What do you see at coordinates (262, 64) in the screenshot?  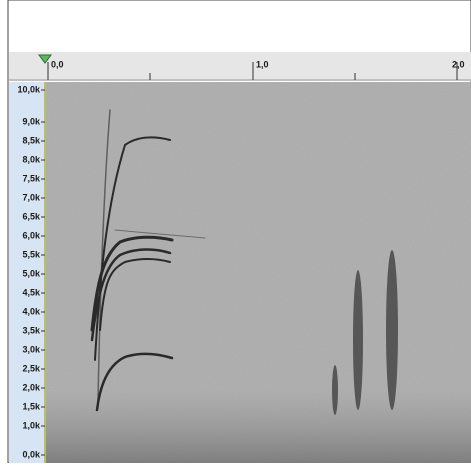 I see `time-label: 1,0` at bounding box center [262, 64].